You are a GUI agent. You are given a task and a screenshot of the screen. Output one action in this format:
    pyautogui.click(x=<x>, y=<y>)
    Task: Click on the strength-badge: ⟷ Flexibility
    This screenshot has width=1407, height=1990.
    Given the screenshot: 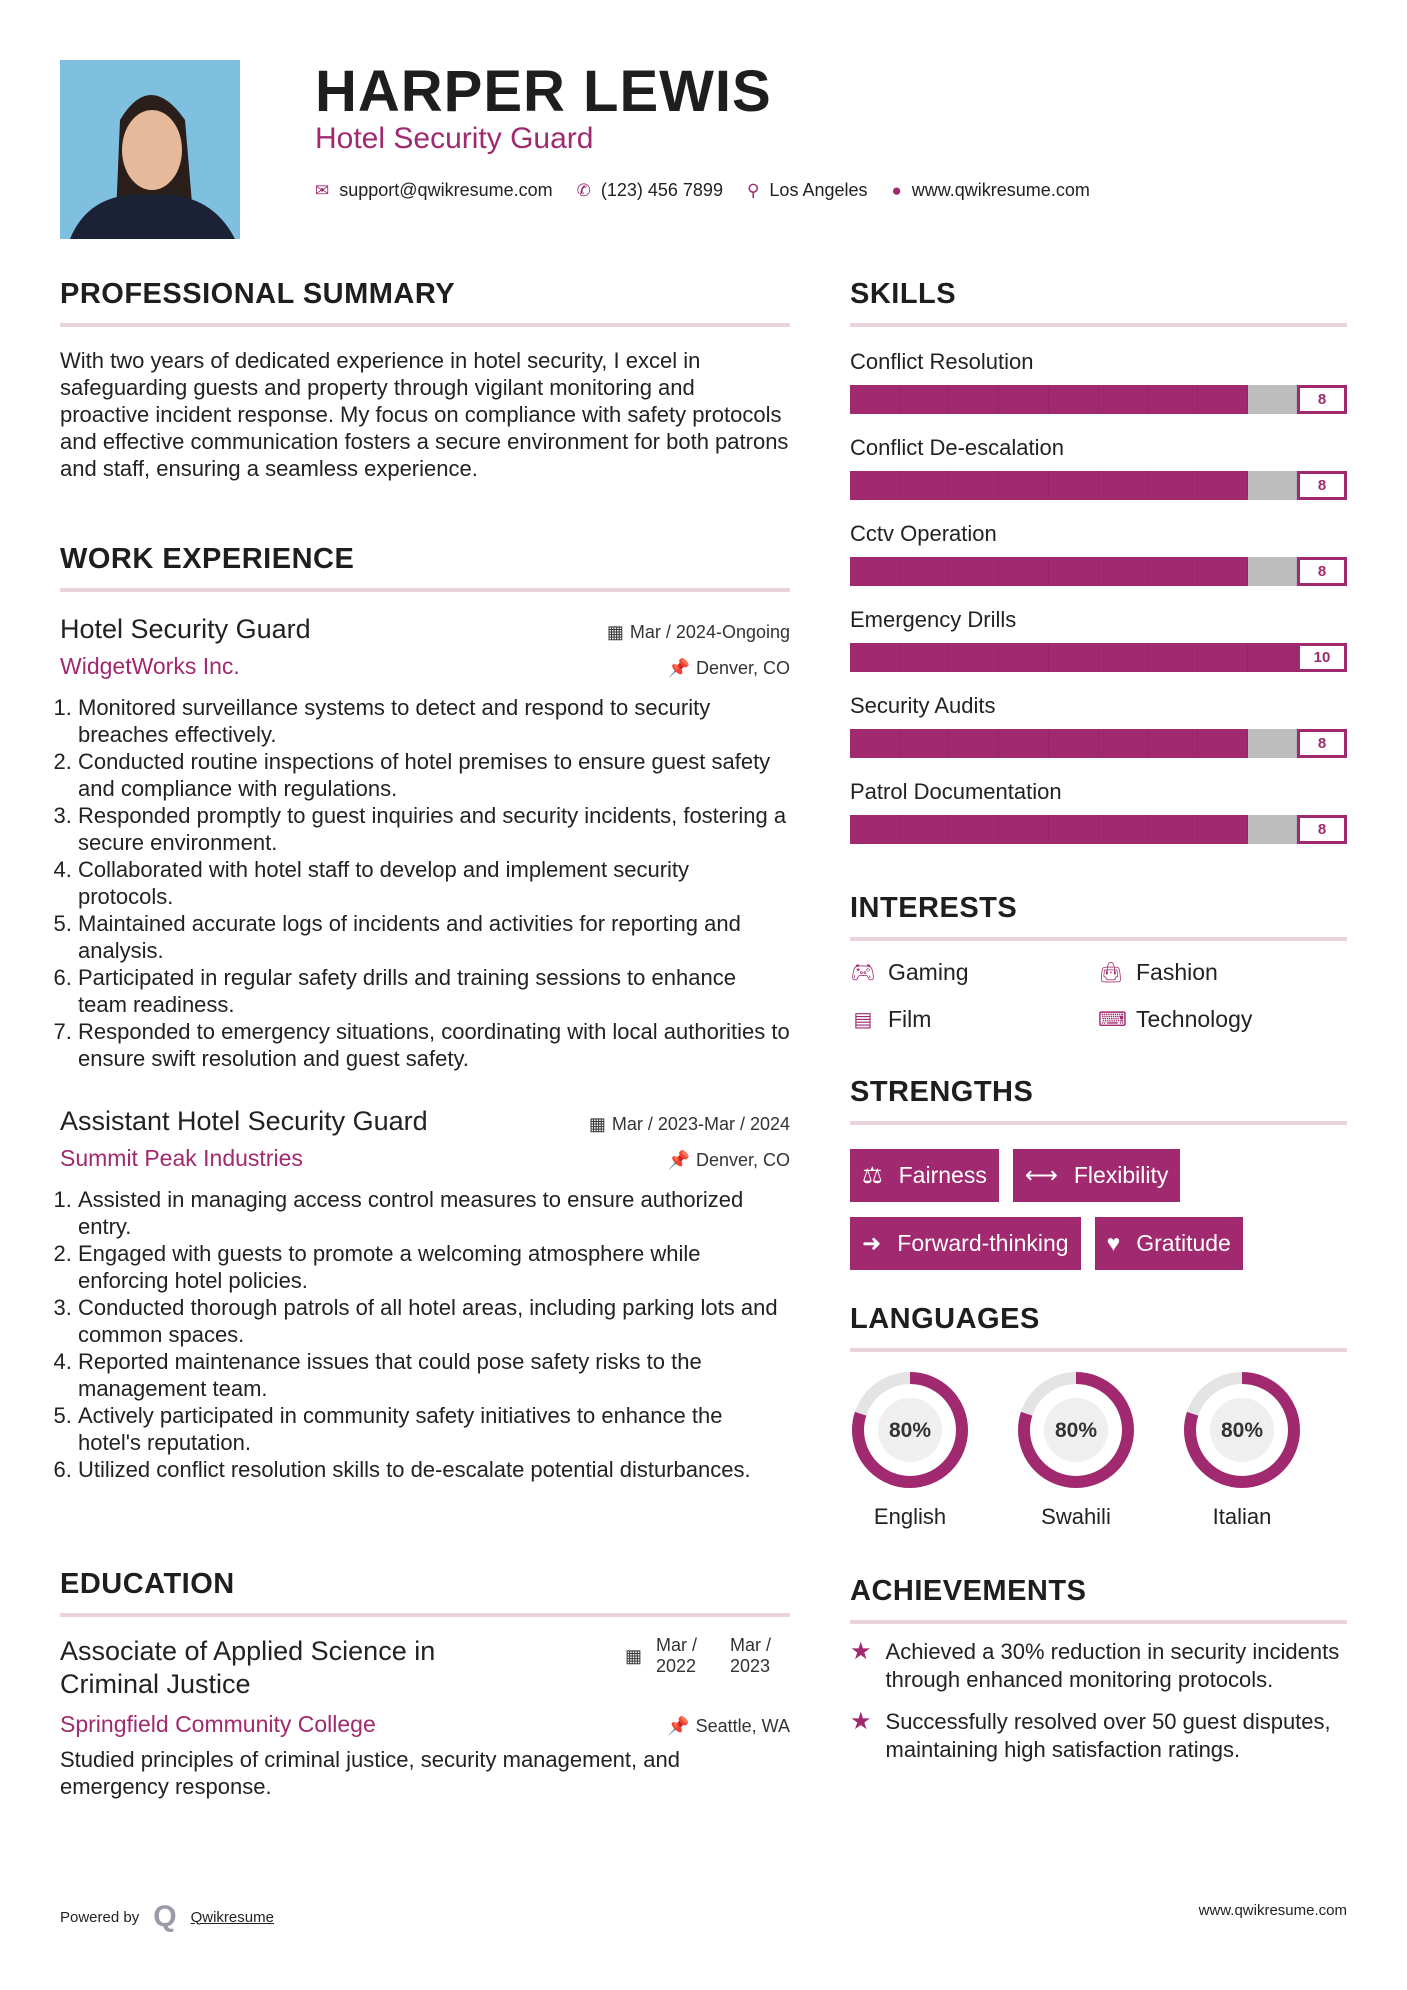 What is the action you would take?
    pyautogui.click(x=1096, y=1175)
    